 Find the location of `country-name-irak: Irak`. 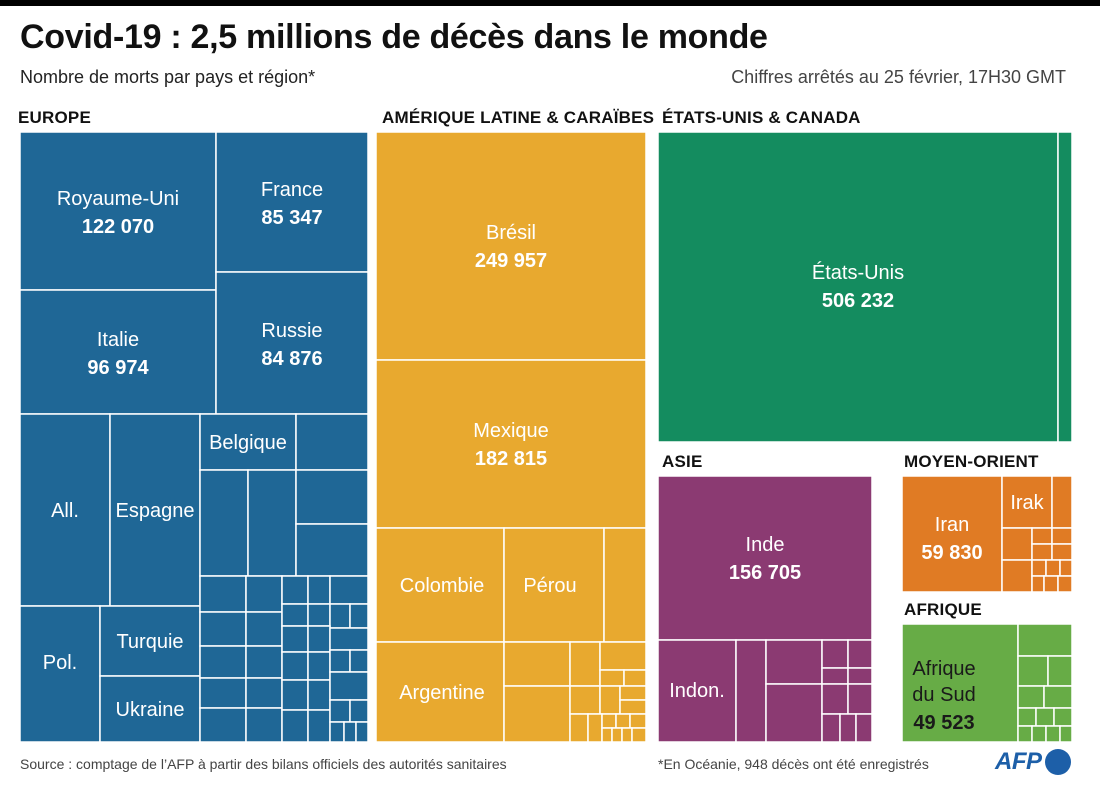

country-name-irak: Irak is located at coordinates (1027, 503).